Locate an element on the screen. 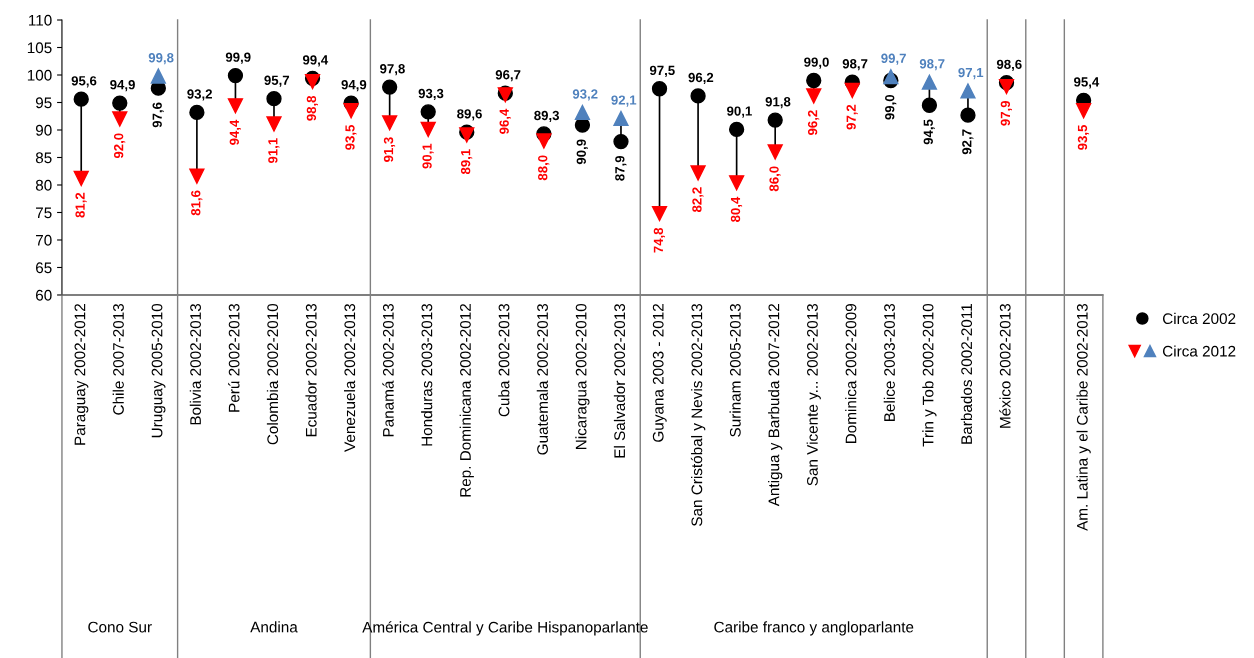  y-tick-label: 100 is located at coordinates (39, 75).